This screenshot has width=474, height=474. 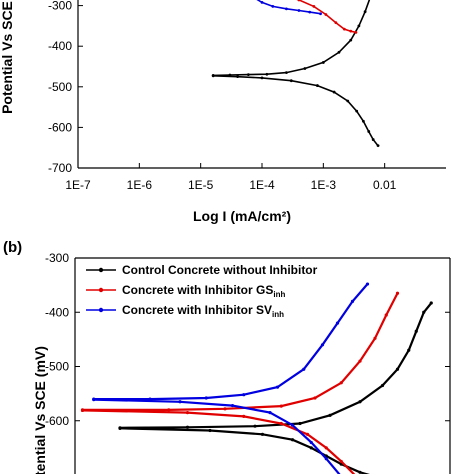 I want to click on panel-a-x-tick-label: 1E-7, so click(x=78, y=185).